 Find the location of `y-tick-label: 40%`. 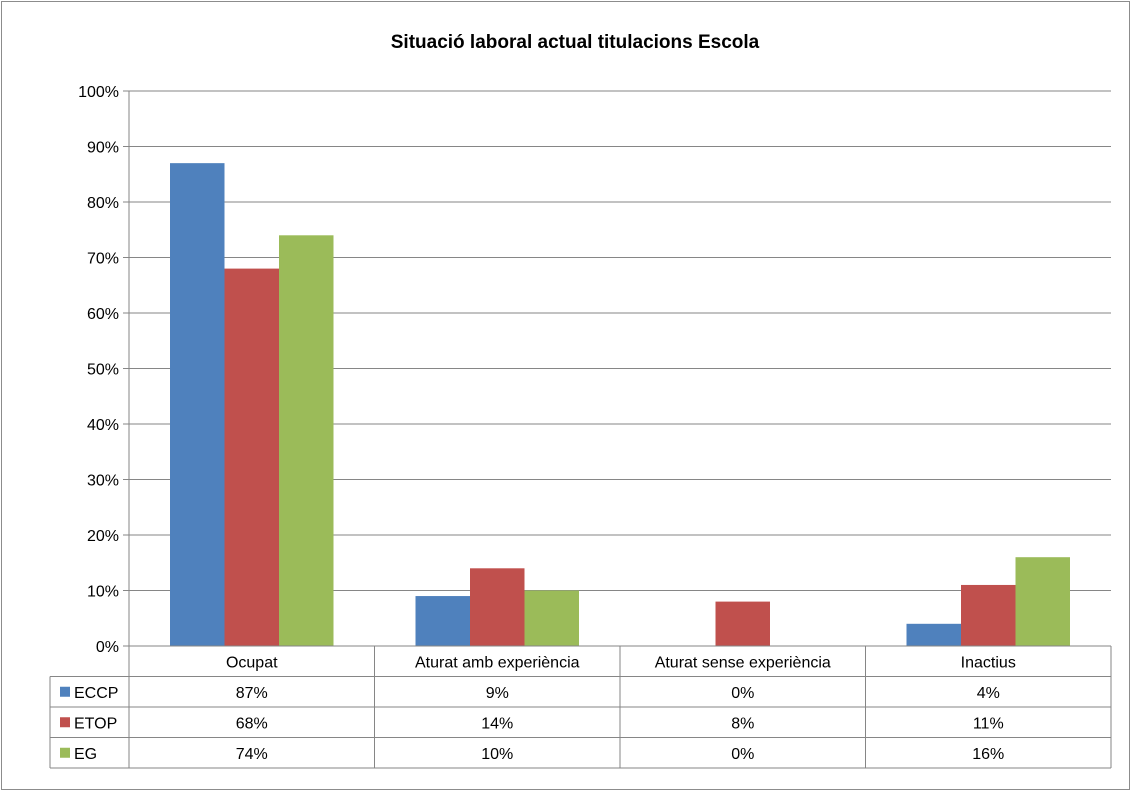

y-tick-label: 40% is located at coordinates (103, 425).